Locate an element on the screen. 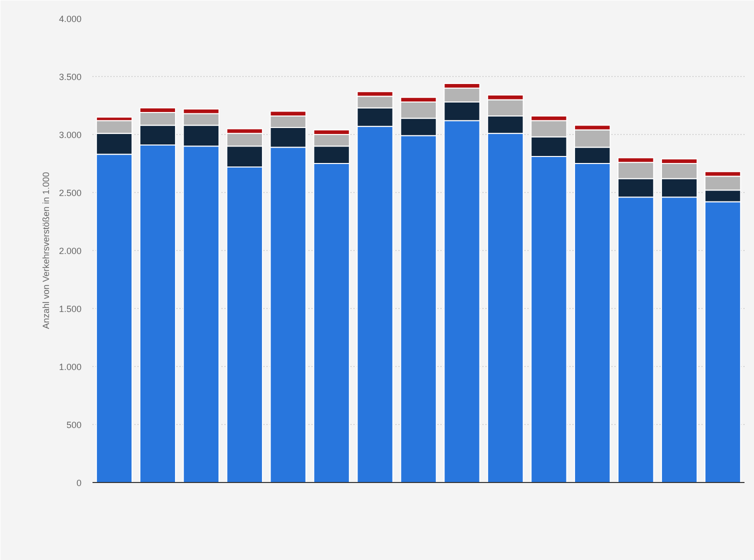  y-axis-title: Anzahl von Verkehrsverstößen in 1.000 is located at coordinates (45, 251).